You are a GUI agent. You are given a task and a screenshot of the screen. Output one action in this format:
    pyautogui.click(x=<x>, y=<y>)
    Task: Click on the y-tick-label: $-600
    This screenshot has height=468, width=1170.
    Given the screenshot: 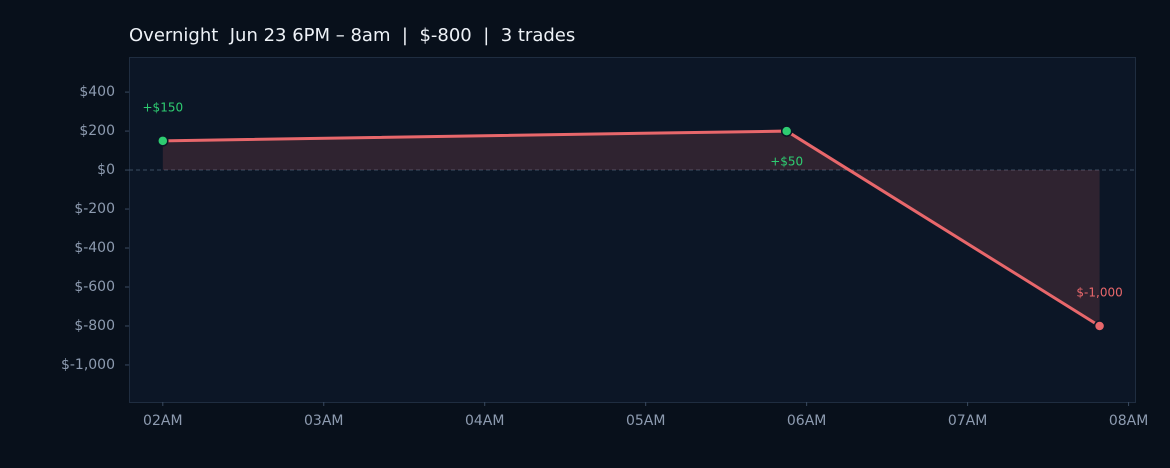 What is the action you would take?
    pyautogui.click(x=94, y=287)
    